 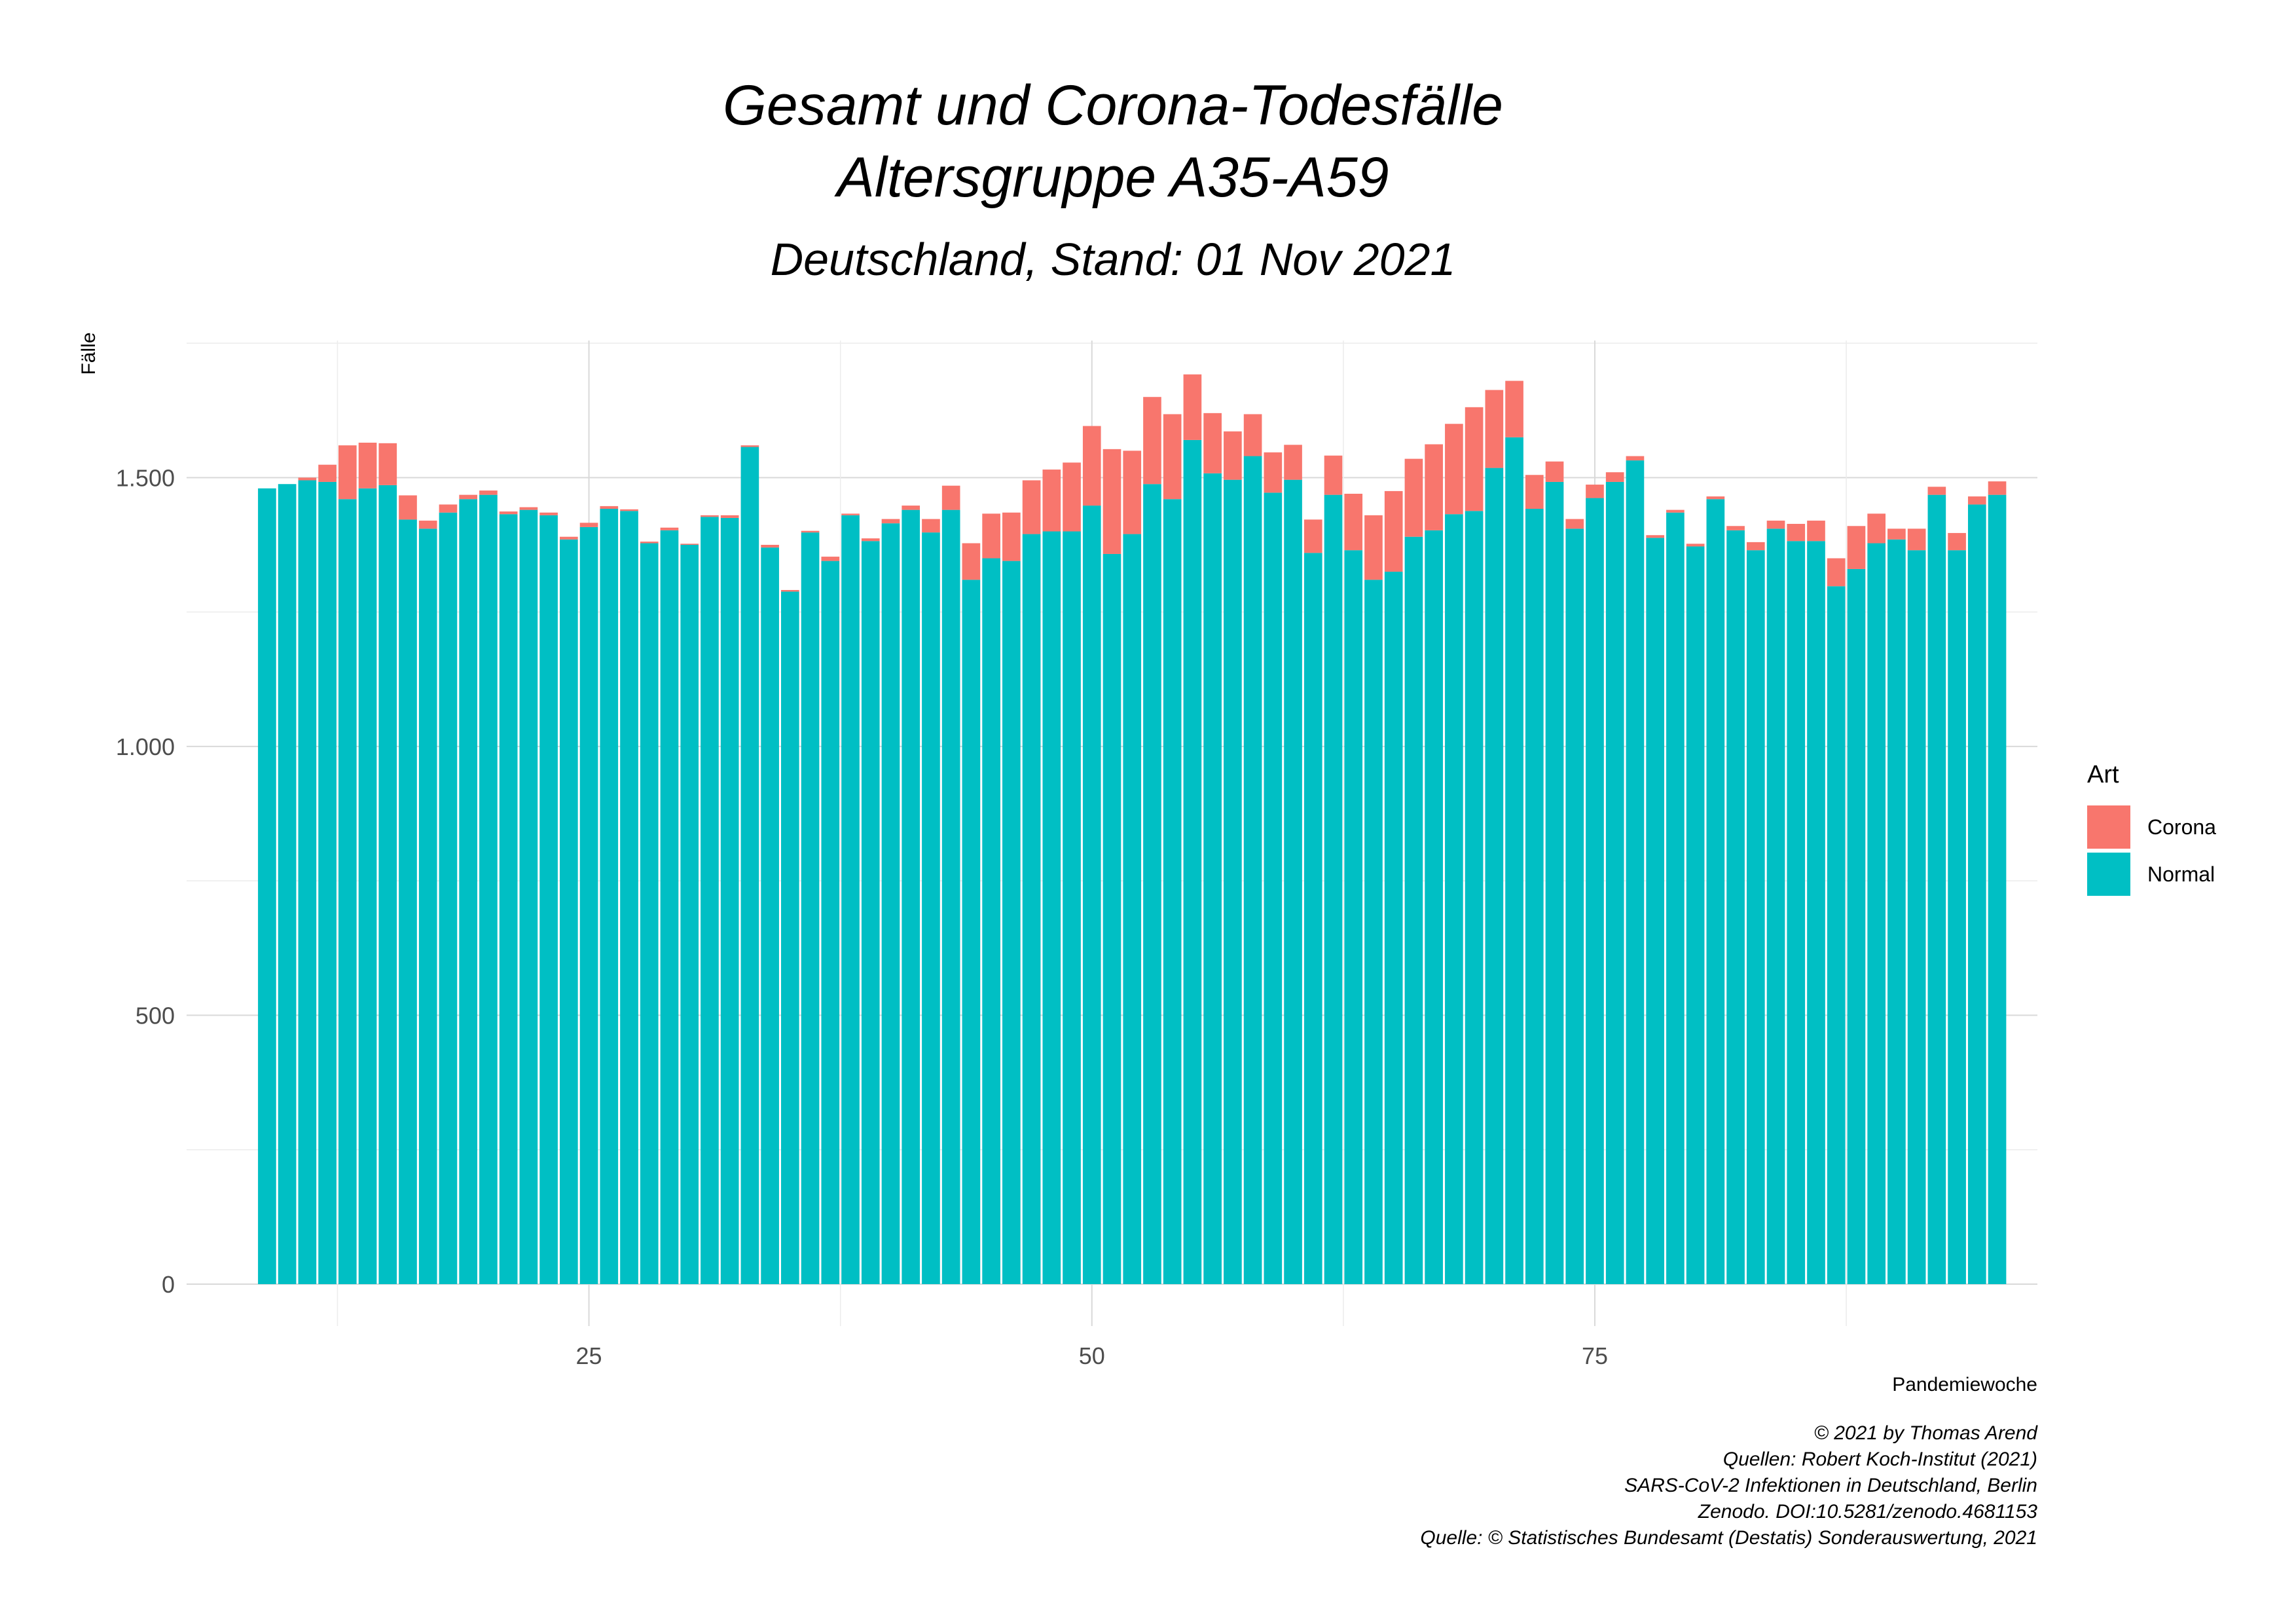 What do you see at coordinates (145, 881) in the screenshot?
I see `y-tick-labels: 0 500 1.000 1.500` at bounding box center [145, 881].